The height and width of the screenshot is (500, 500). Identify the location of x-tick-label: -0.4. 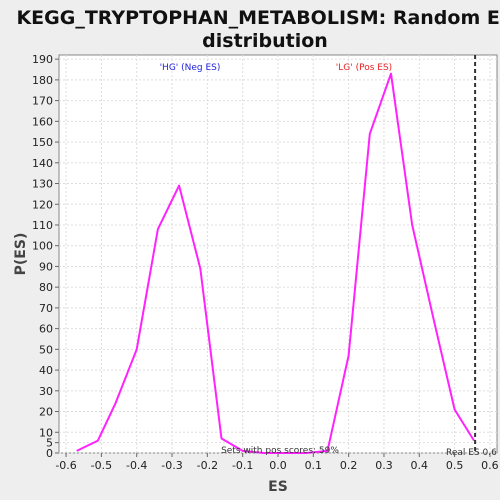
(136, 465).